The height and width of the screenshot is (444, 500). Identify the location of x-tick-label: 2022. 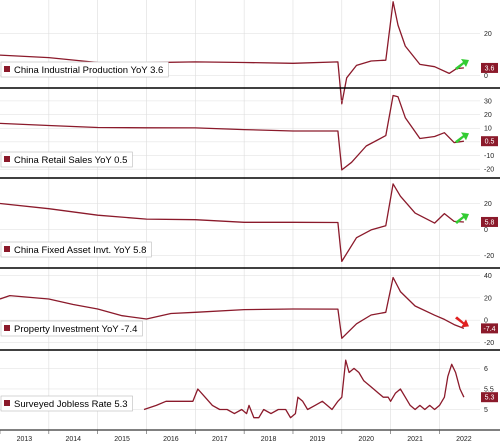
(464, 439).